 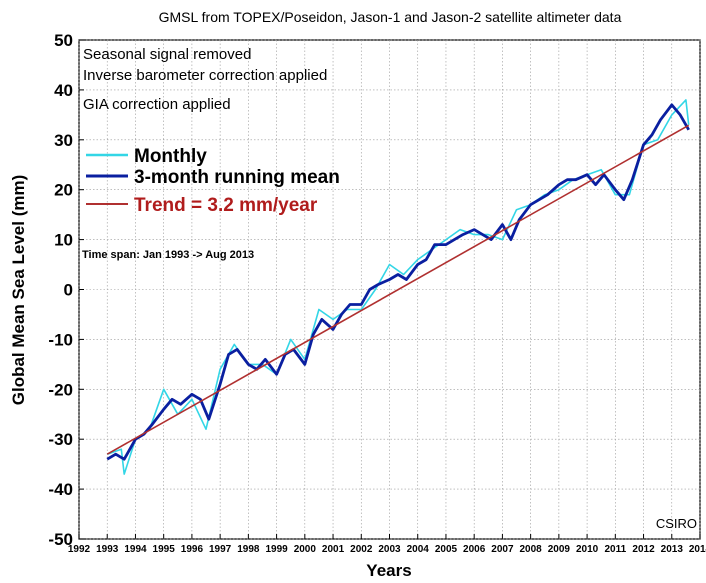 I want to click on y-tick-label: 30, so click(x=63, y=140).